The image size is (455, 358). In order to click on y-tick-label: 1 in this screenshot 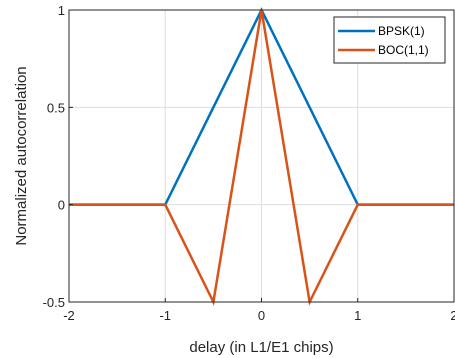, I will do `click(61, 10)`.